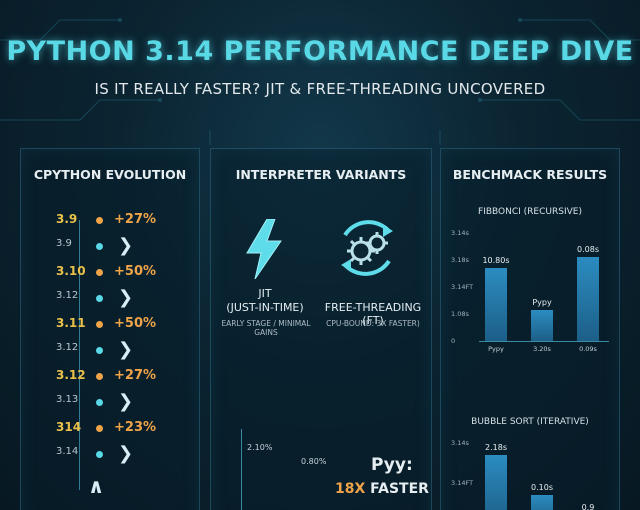 The width and height of the screenshot is (640, 510). I want to click on version-label: 3.13, so click(67, 399).